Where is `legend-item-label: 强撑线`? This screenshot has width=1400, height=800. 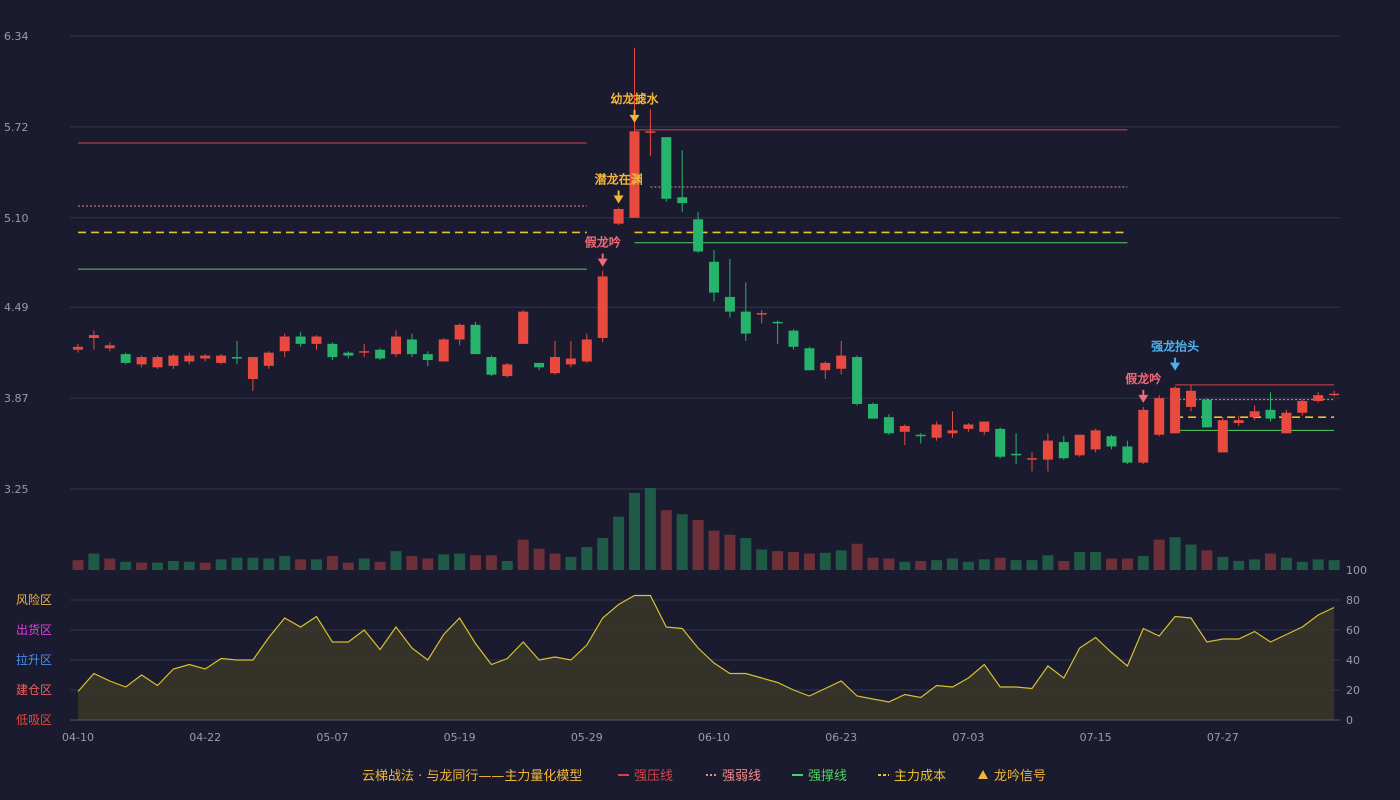 legend-item-label: 强撑线 is located at coordinates (827, 776).